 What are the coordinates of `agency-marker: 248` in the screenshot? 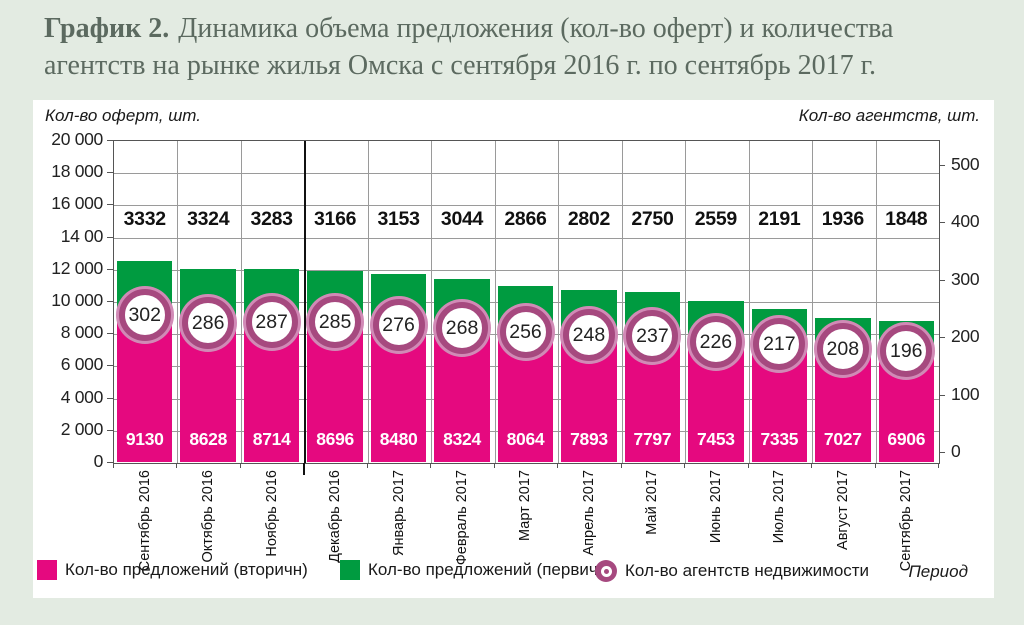 It's located at (588, 335).